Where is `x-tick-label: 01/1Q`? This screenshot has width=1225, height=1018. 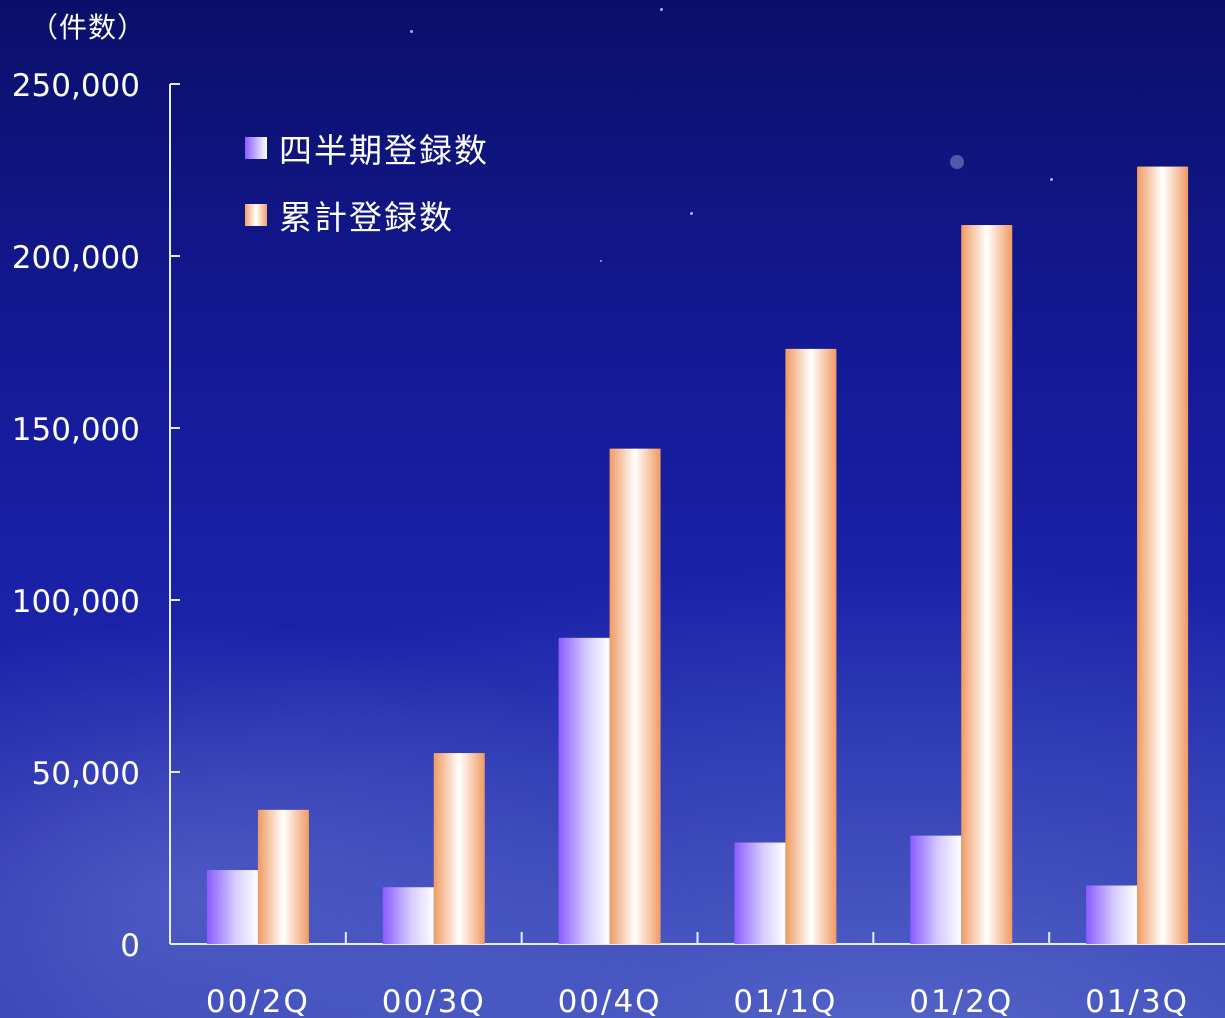 x-tick-label: 01/1Q is located at coordinates (785, 1001).